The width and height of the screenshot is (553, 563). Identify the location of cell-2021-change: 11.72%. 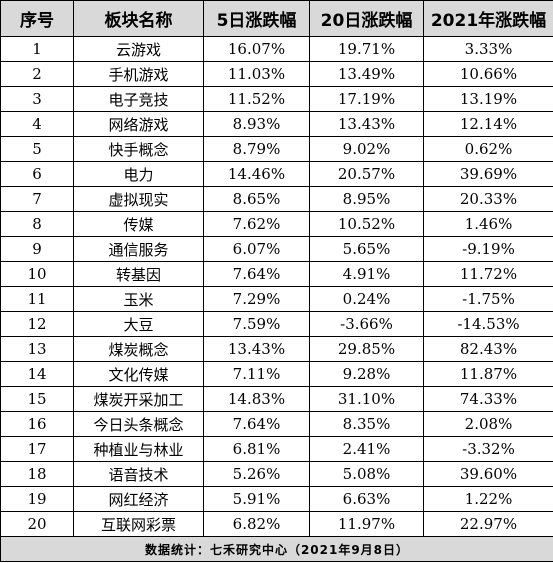
(488, 274).